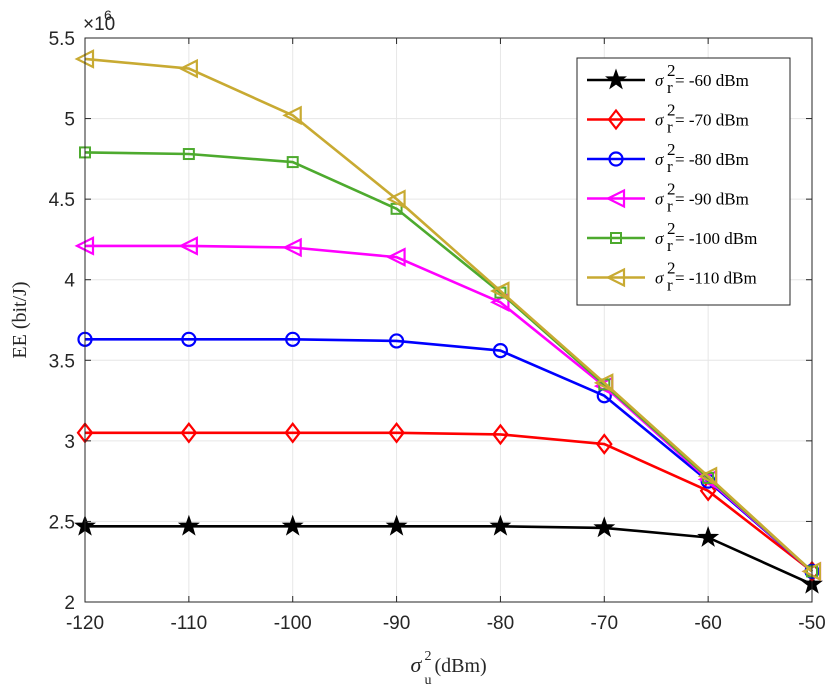 The width and height of the screenshot is (831, 695). Describe the element at coordinates (500, 623) in the screenshot. I see `x-tick-label: -80` at that location.